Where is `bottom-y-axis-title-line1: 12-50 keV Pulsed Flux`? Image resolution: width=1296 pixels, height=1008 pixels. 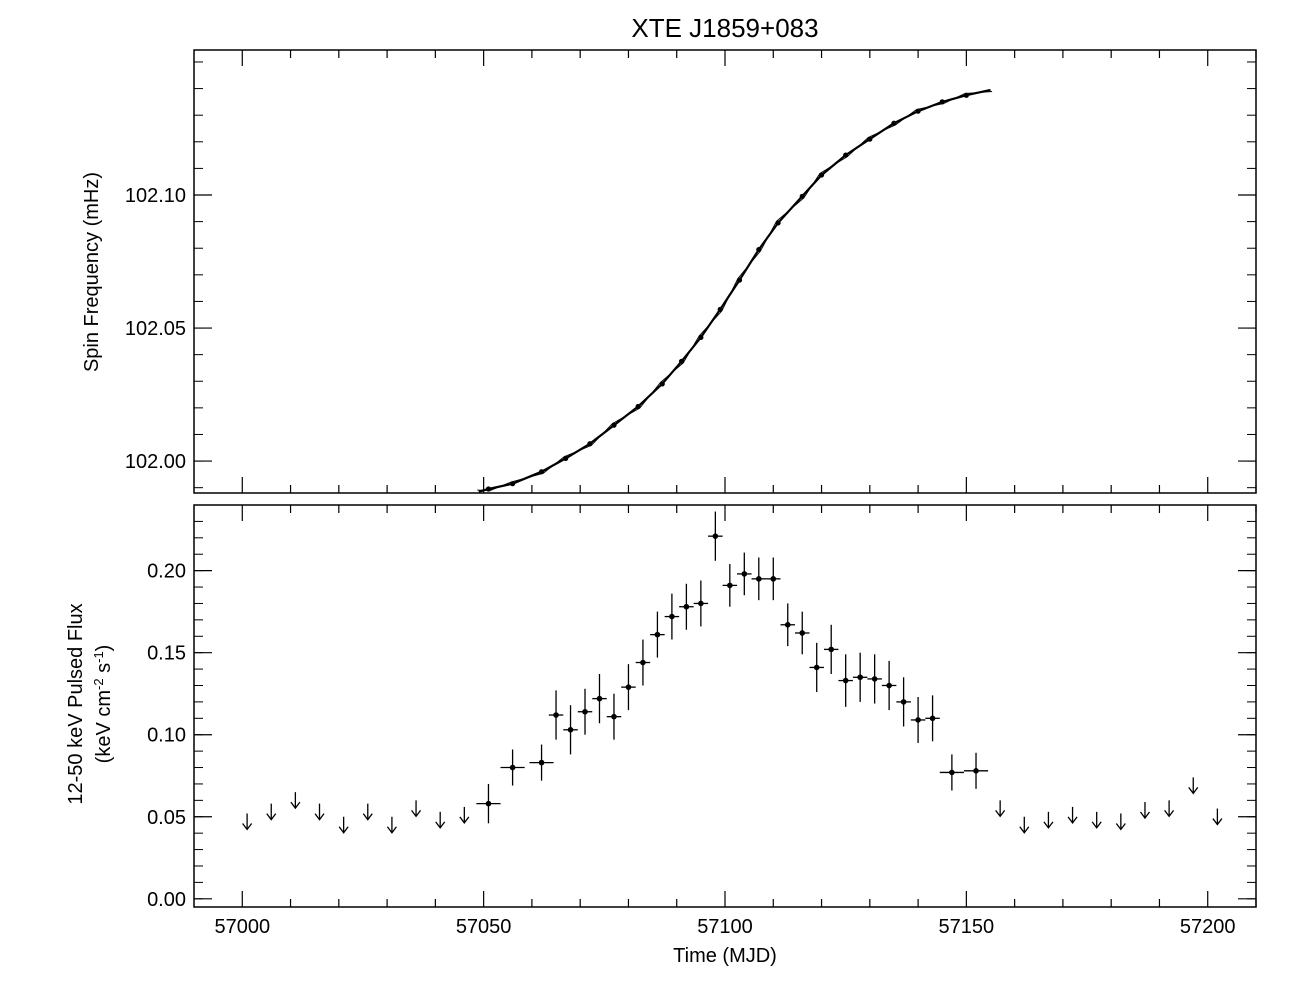 bottom-y-axis-title-line1: 12-50 keV Pulsed Flux is located at coordinates (76, 703).